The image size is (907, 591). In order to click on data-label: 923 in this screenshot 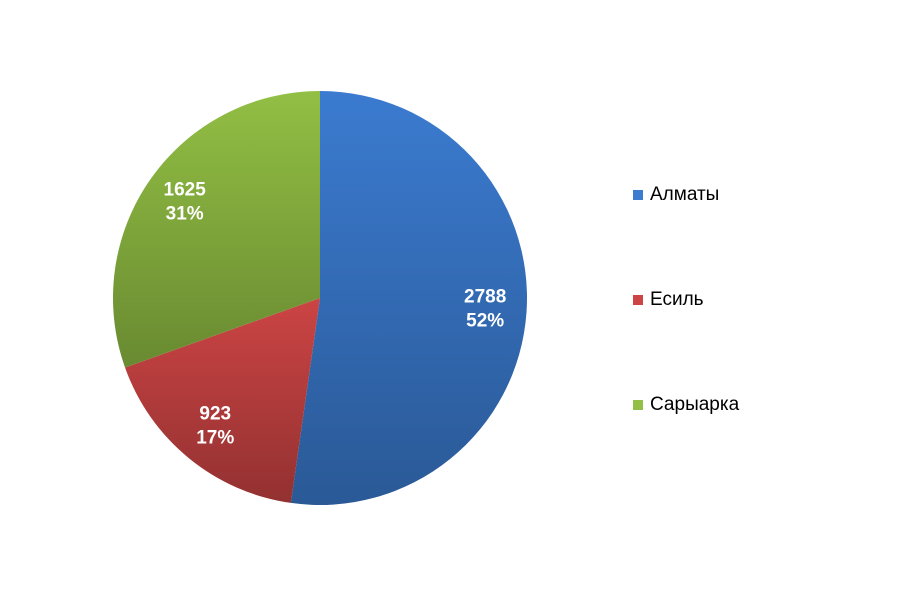, I will do `click(215, 413)`.